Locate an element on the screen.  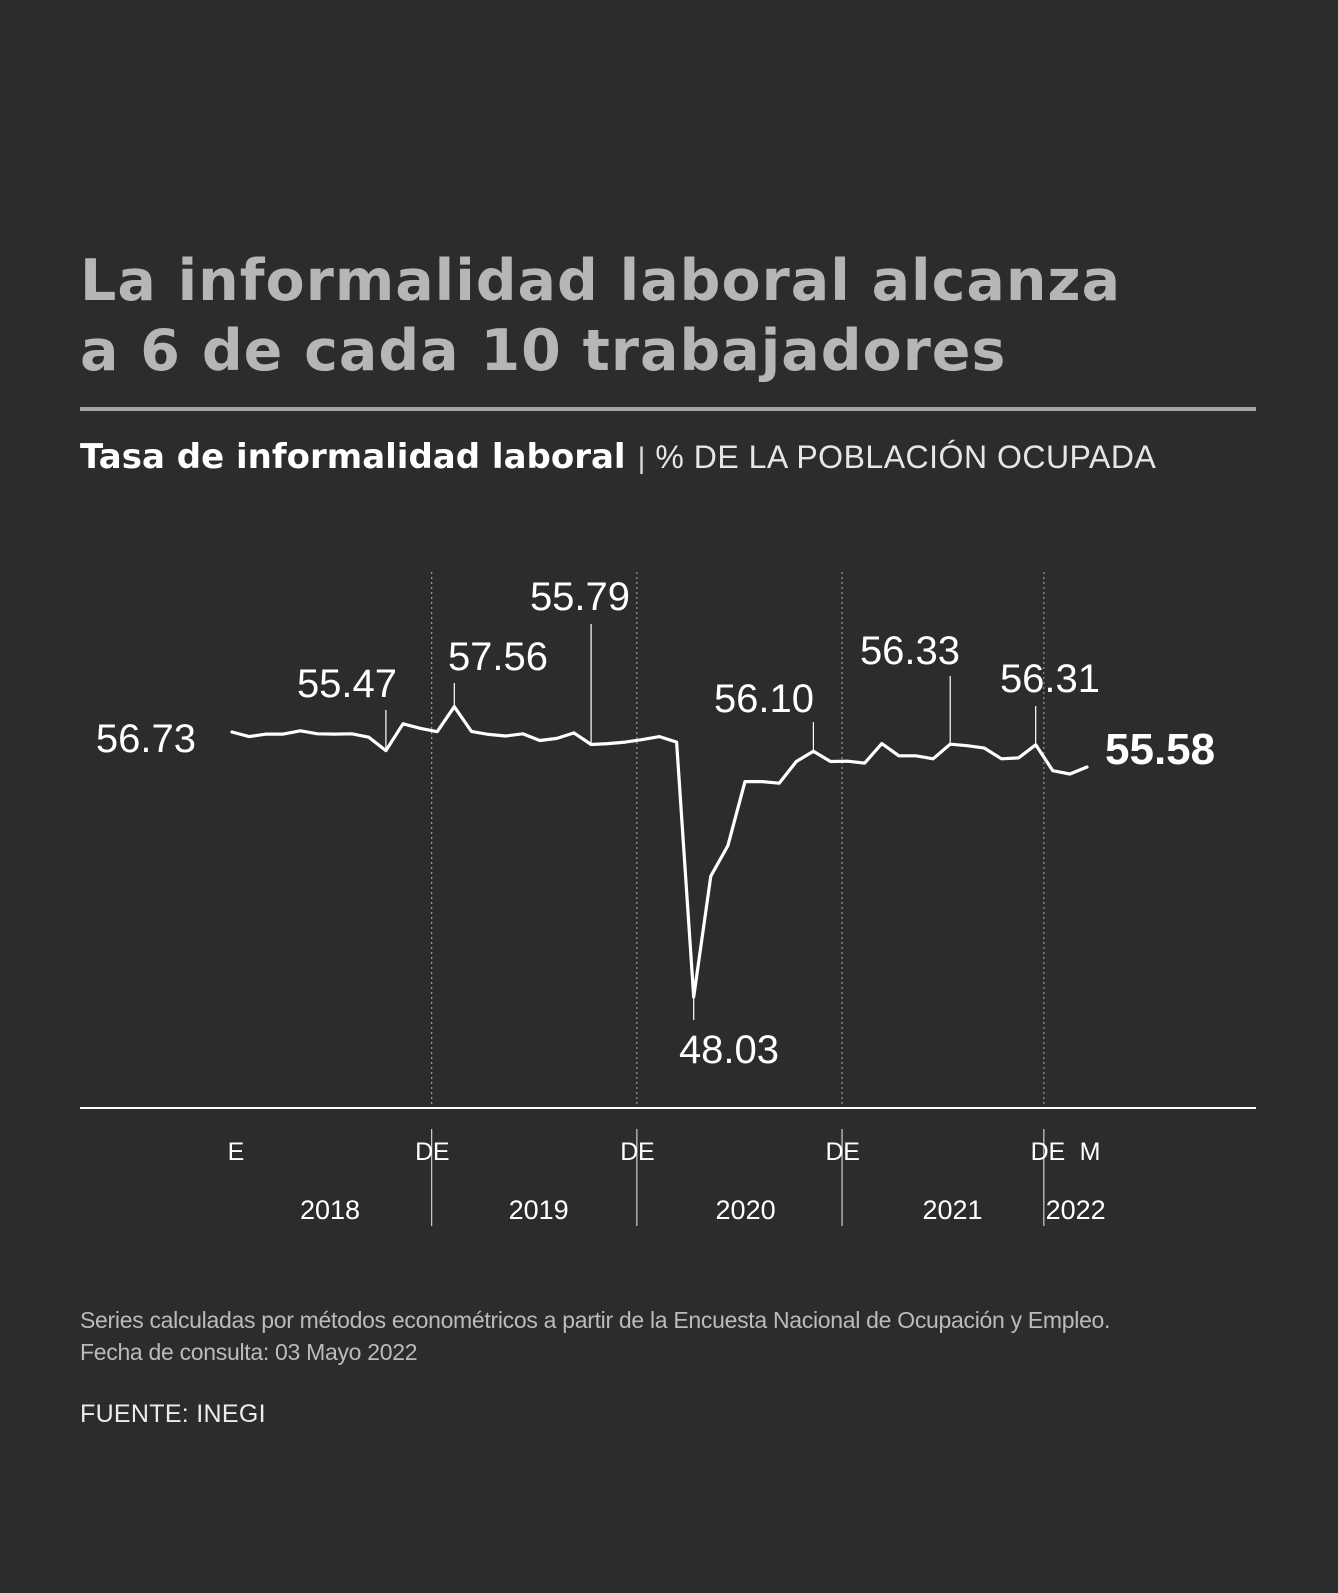
month-label-2: D is located at coordinates (424, 1152).